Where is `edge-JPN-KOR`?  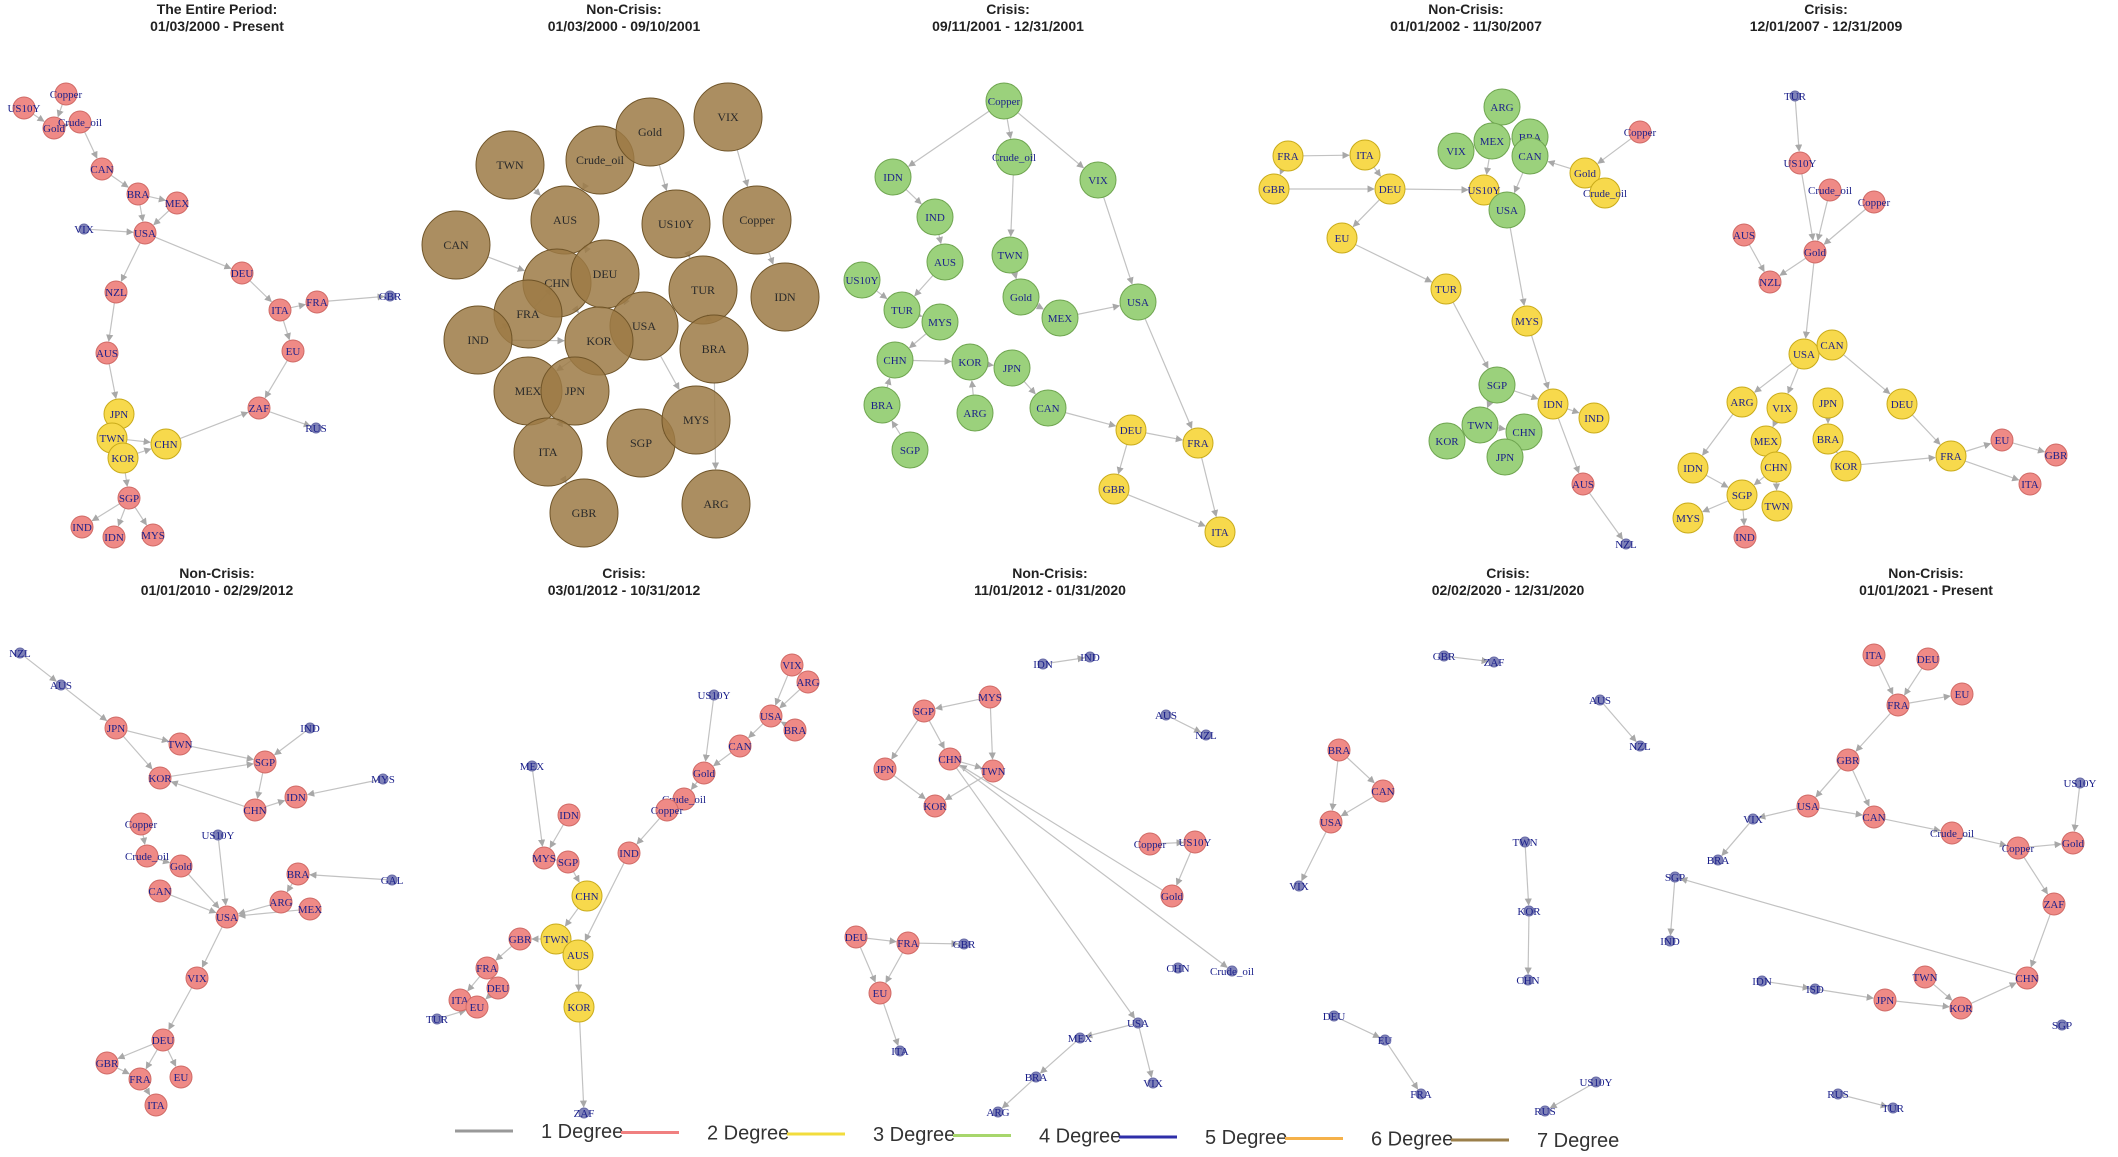 edge-JPN-KOR is located at coordinates (137, 752).